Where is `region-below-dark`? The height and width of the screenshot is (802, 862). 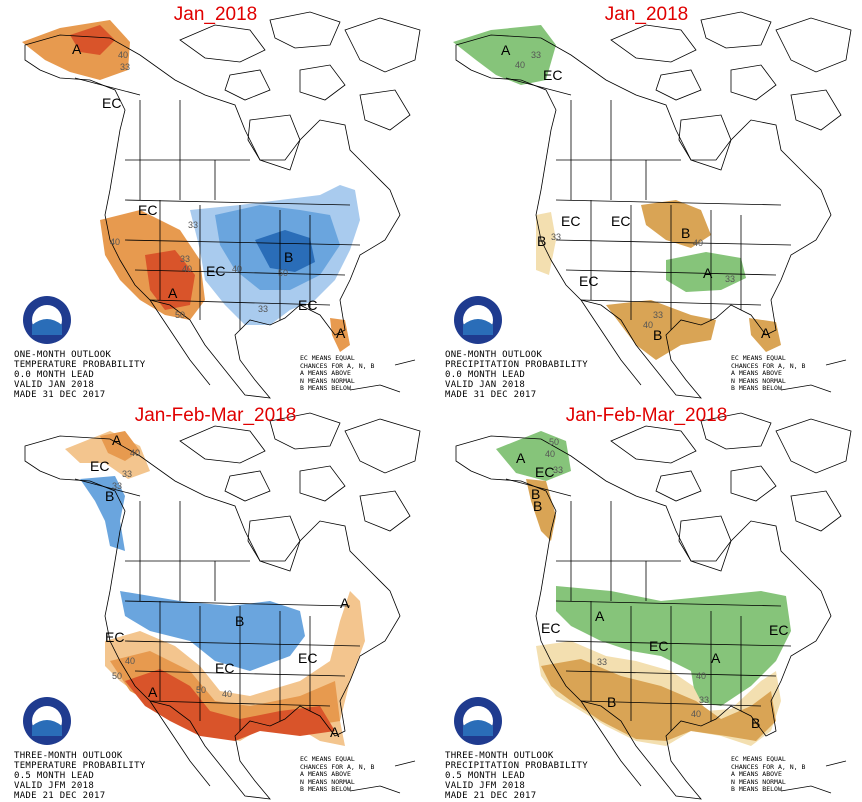 region-below-dark is located at coordinates (285, 251).